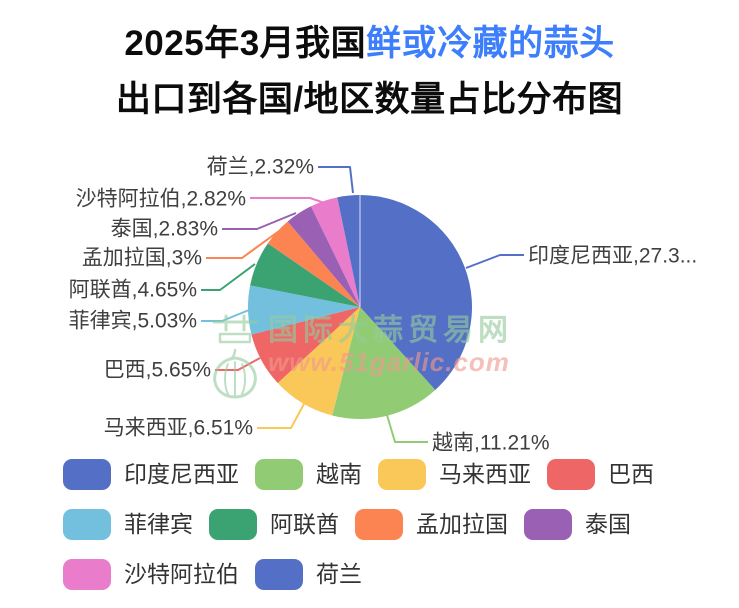  What do you see at coordinates (181, 574) in the screenshot?
I see `legend-label-8: 沙特阿拉伯` at bounding box center [181, 574].